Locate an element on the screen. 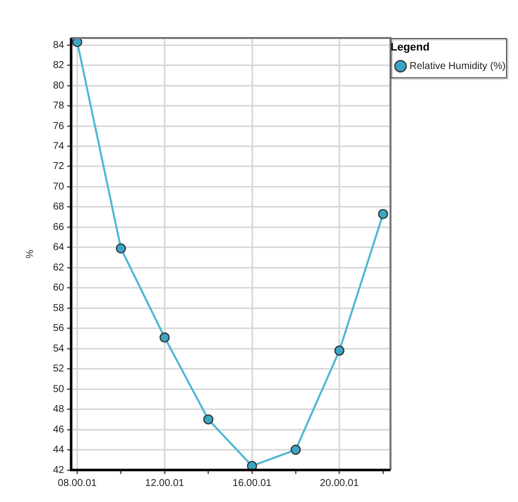 The height and width of the screenshot is (502, 518). y-tick-label: 58 is located at coordinates (59, 308).